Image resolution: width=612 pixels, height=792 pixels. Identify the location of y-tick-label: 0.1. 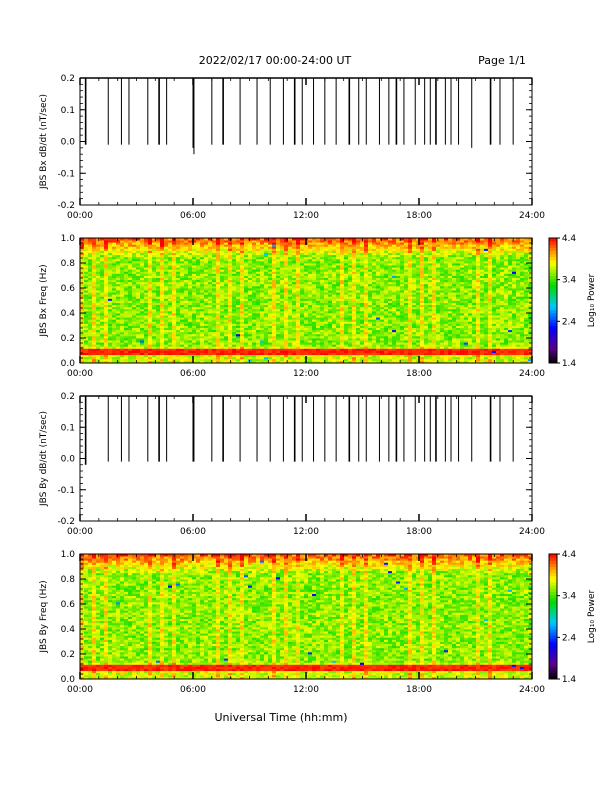
(68, 111).